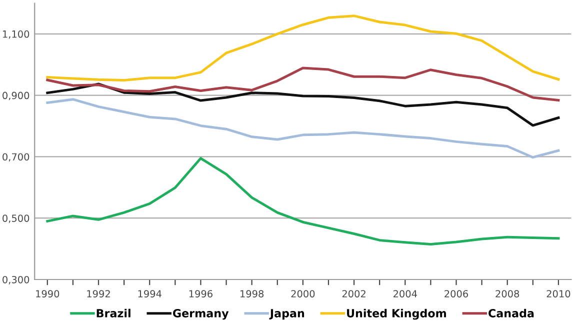  Describe the element at coordinates (48, 294) in the screenshot. I see `x-tick-label: 1990` at that location.